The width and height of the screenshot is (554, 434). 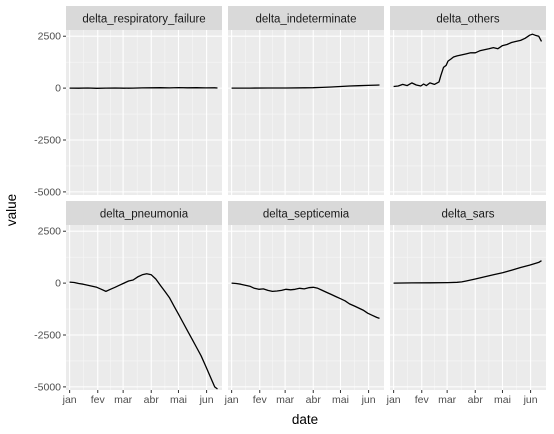 I want to click on strip-label: delta_others, so click(x=468, y=20).